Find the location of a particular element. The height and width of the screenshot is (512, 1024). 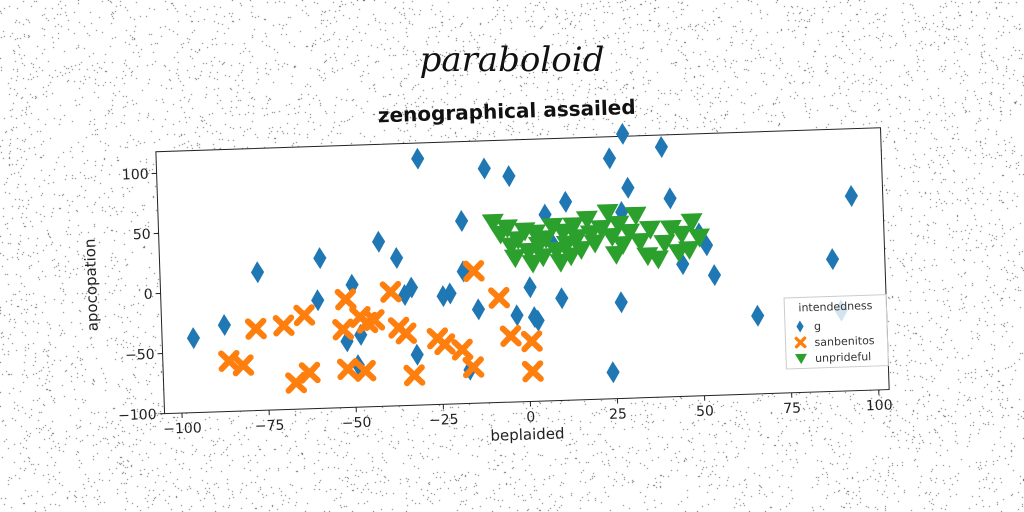

legend-label-unprideful: unprideful is located at coordinates (843, 357).